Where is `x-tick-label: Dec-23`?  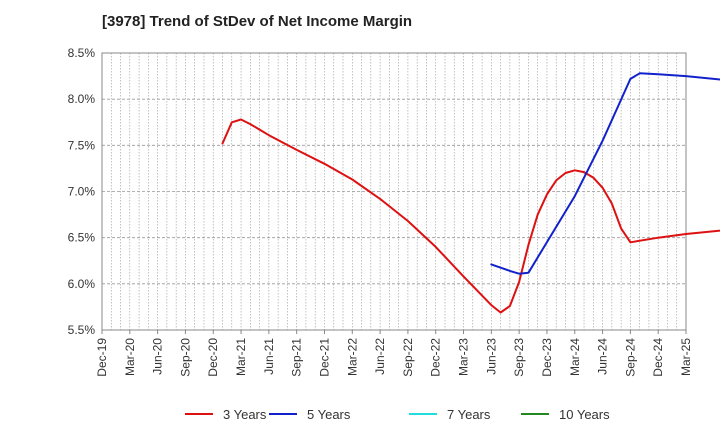
x-tick-label: Dec-23 is located at coordinates (547, 357).